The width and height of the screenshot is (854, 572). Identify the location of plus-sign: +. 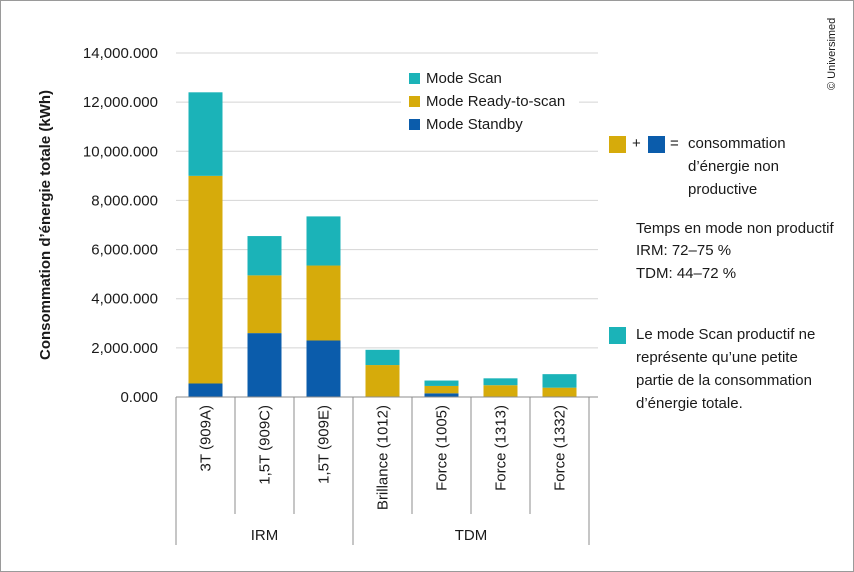
(636, 143).